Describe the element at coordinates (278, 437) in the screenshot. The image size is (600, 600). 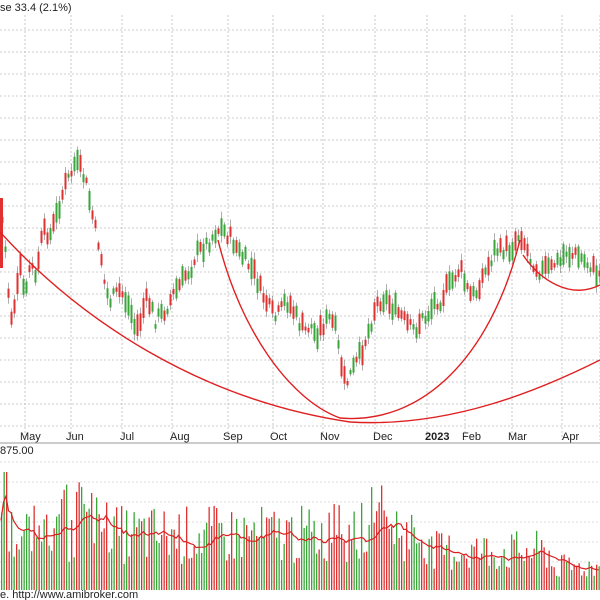
I see `x-tick-label: Oct` at that location.